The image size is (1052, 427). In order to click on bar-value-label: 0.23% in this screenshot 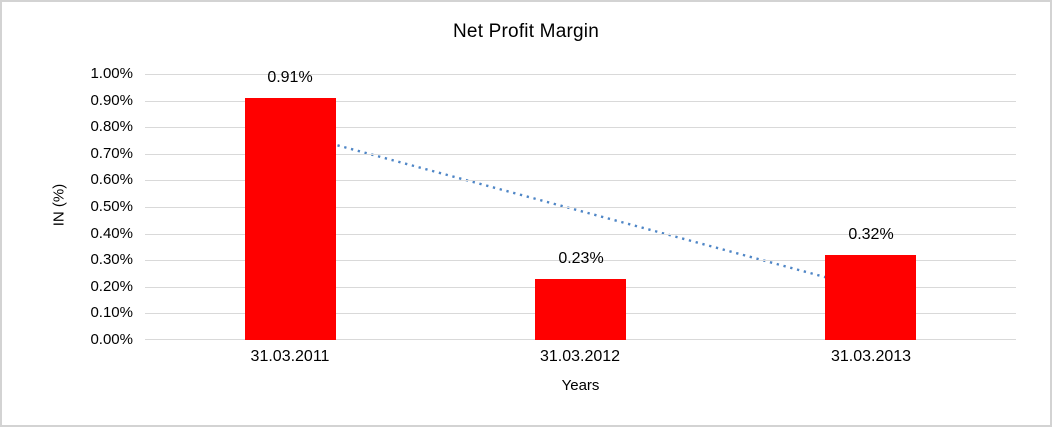, I will do `click(581, 258)`.